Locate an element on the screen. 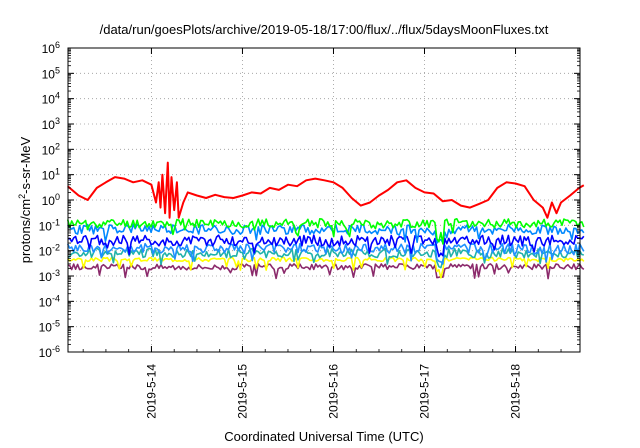  y-tick-label: 10⁴ is located at coordinates (51, 99).